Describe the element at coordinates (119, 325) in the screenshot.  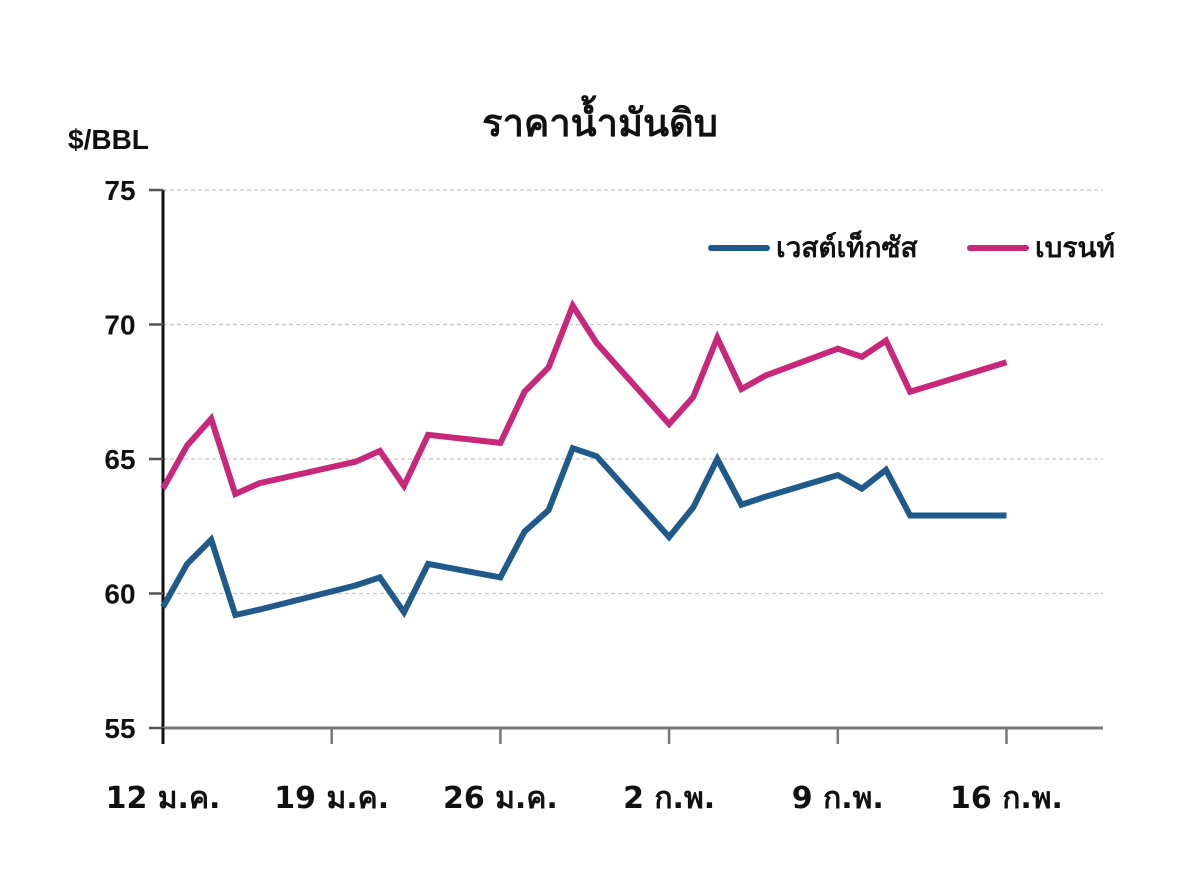
I see `y-tick-label: 70` at that location.